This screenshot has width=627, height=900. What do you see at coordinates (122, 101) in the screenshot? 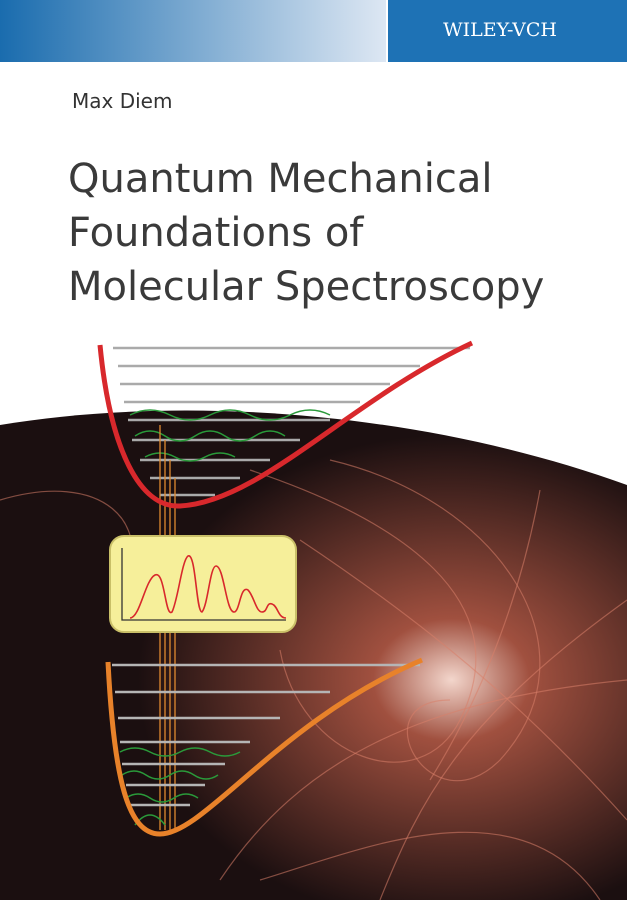
I see `author: Max Diem` at bounding box center [122, 101].